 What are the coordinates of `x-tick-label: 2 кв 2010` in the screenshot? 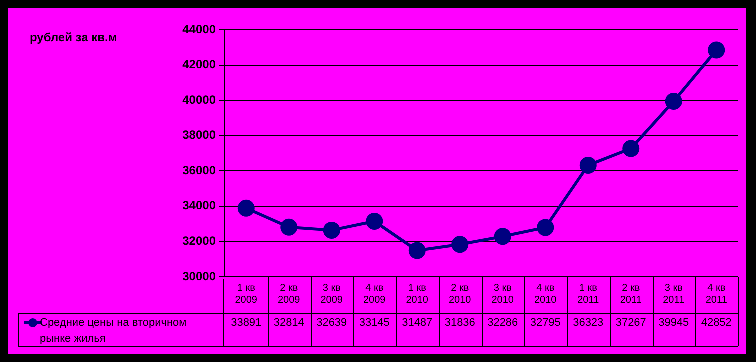 It's located at (460, 294).